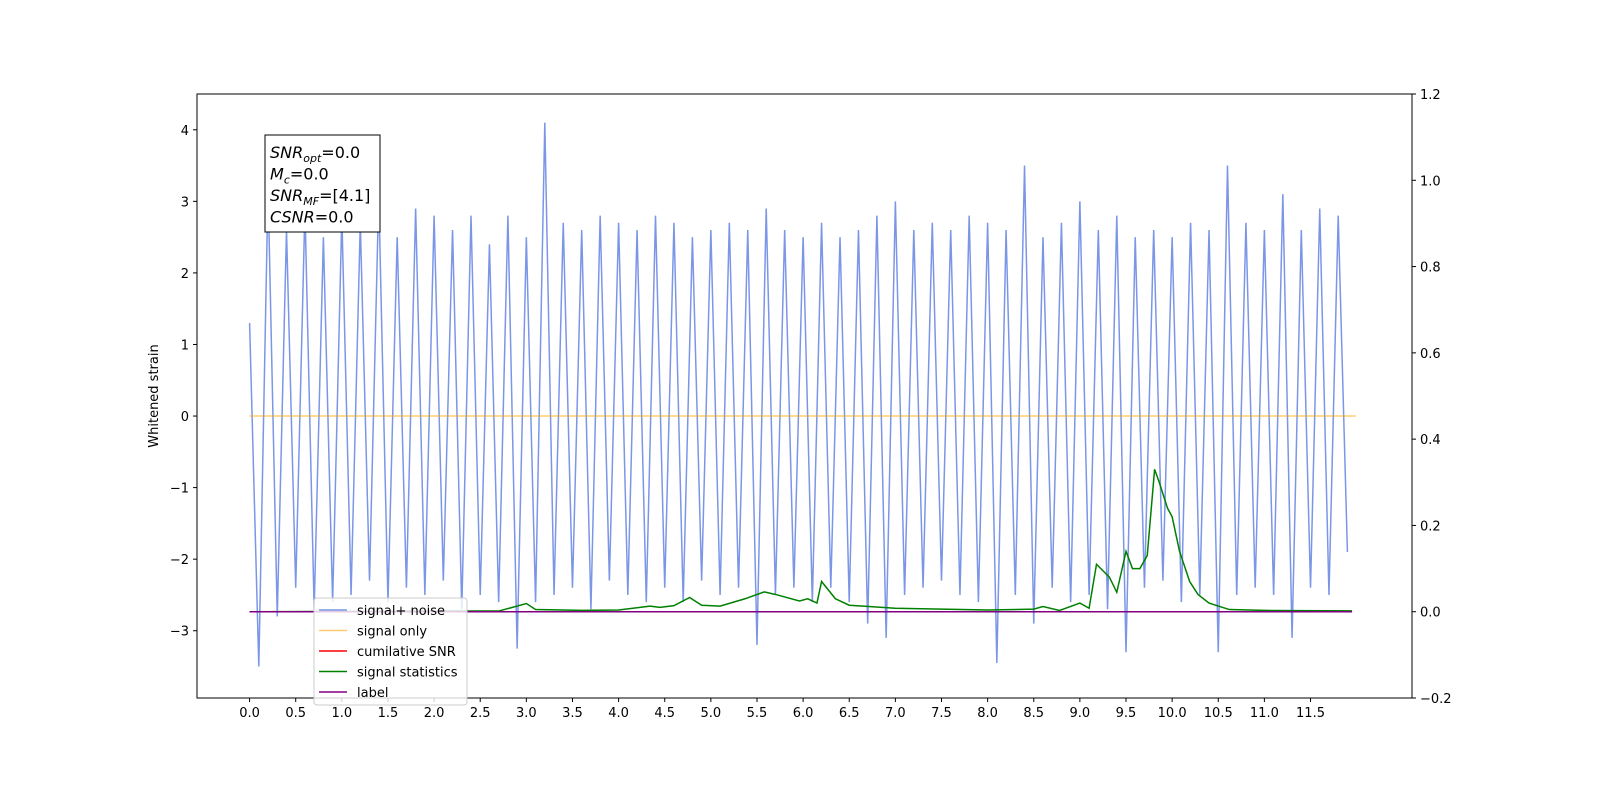 This screenshot has width=1600, height=800. What do you see at coordinates (849, 713) in the screenshot?
I see `x-tick-label: 6.5` at bounding box center [849, 713].